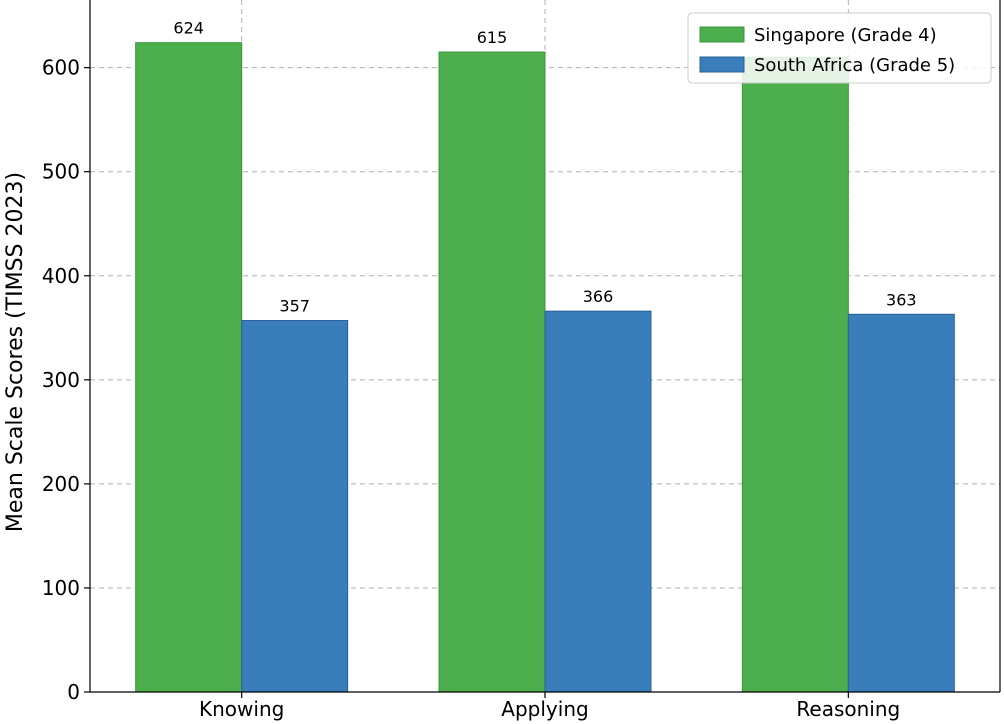 Image resolution: width=1004 pixels, height=724 pixels. I want to click on data-label-singapore-knowing: 624, so click(188, 28).